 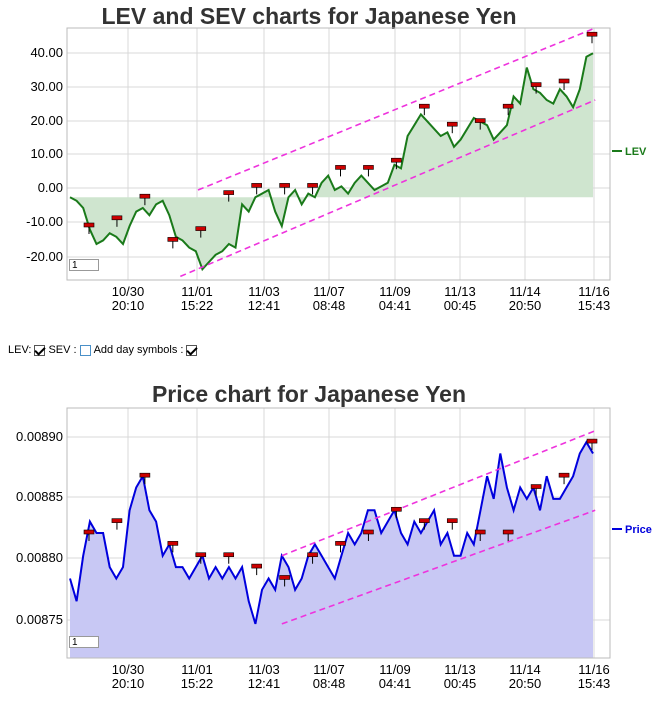 I want to click on price-x-tick-time: 15:43, so click(x=594, y=683).